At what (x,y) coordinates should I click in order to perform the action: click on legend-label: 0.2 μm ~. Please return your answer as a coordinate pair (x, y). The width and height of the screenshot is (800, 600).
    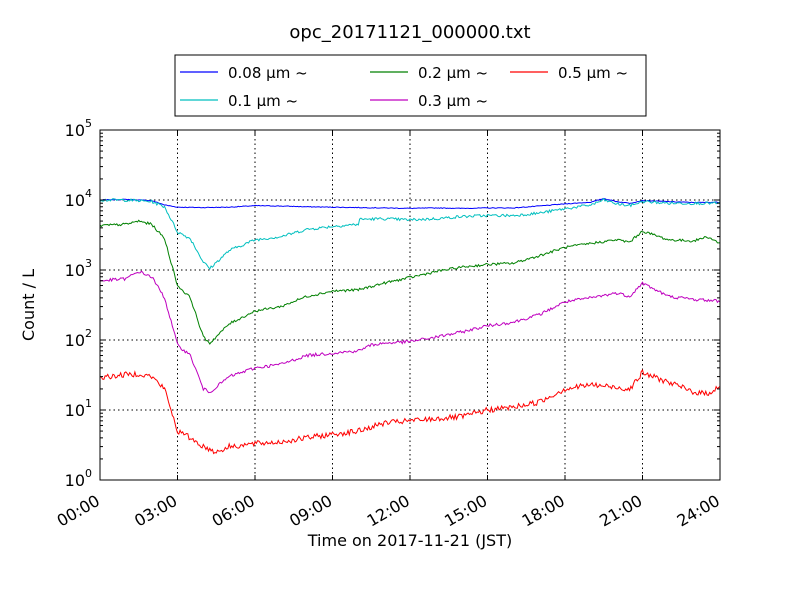
    Looking at the image, I should click on (453, 73).